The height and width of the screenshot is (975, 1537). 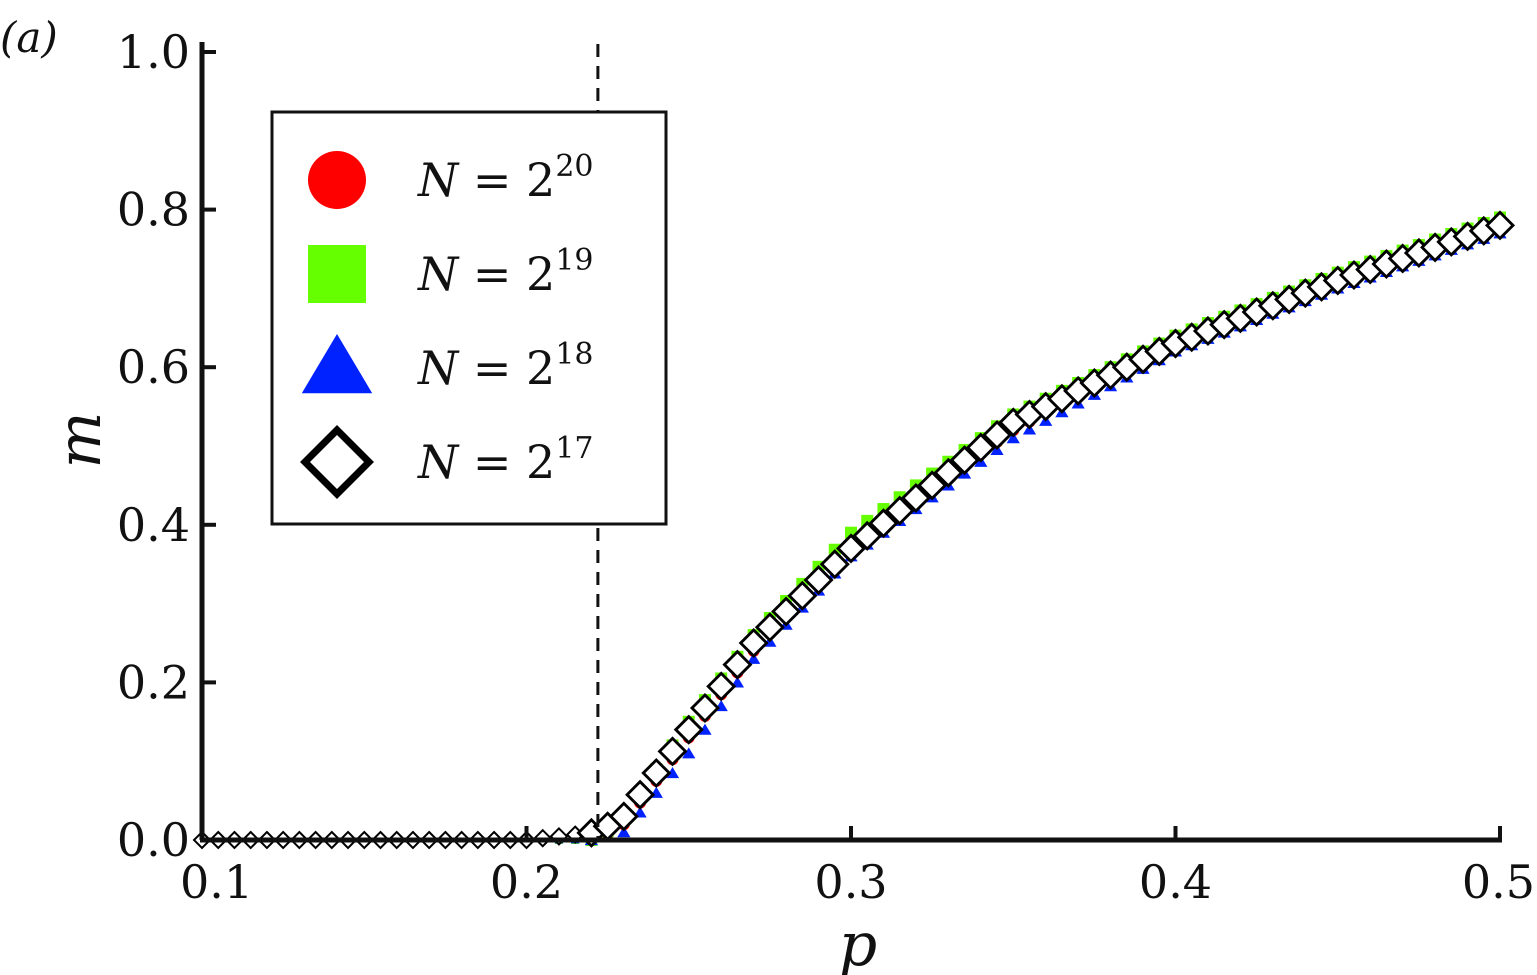 What do you see at coordinates (153, 682) in the screenshot?
I see `y-tick-label: 0.2` at bounding box center [153, 682].